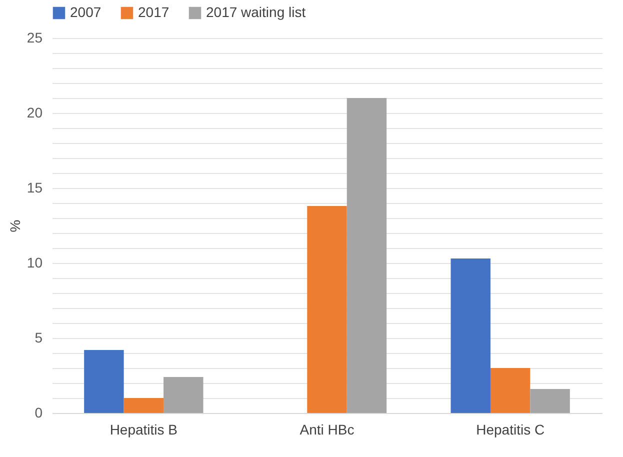  Describe the element at coordinates (256, 12) in the screenshot. I see `legend-label: 2017 waiting list` at that location.